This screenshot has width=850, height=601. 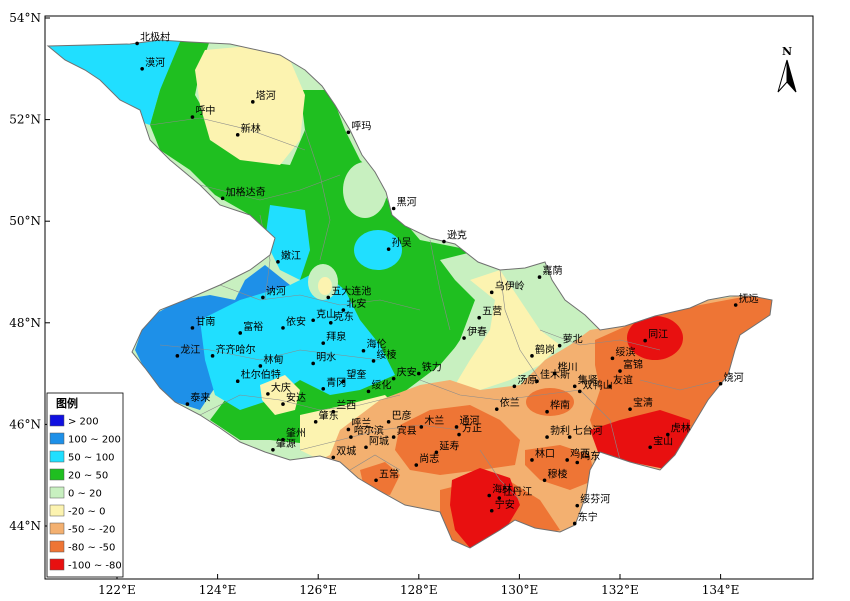 I want to click on city-label: 安达, so click(x=296, y=397).